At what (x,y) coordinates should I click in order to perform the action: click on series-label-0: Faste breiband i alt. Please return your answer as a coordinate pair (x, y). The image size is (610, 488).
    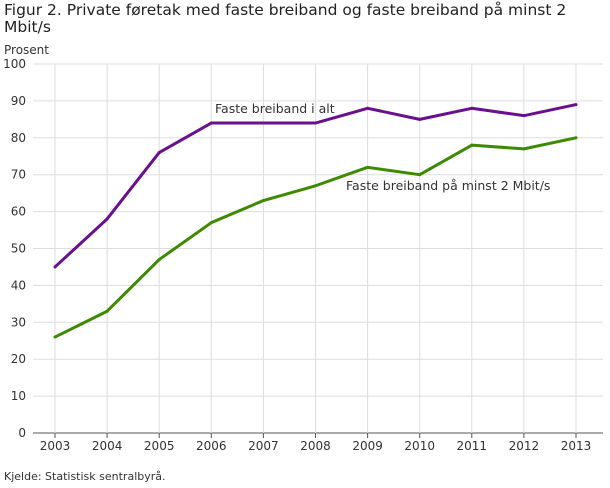
    Looking at the image, I should click on (275, 108).